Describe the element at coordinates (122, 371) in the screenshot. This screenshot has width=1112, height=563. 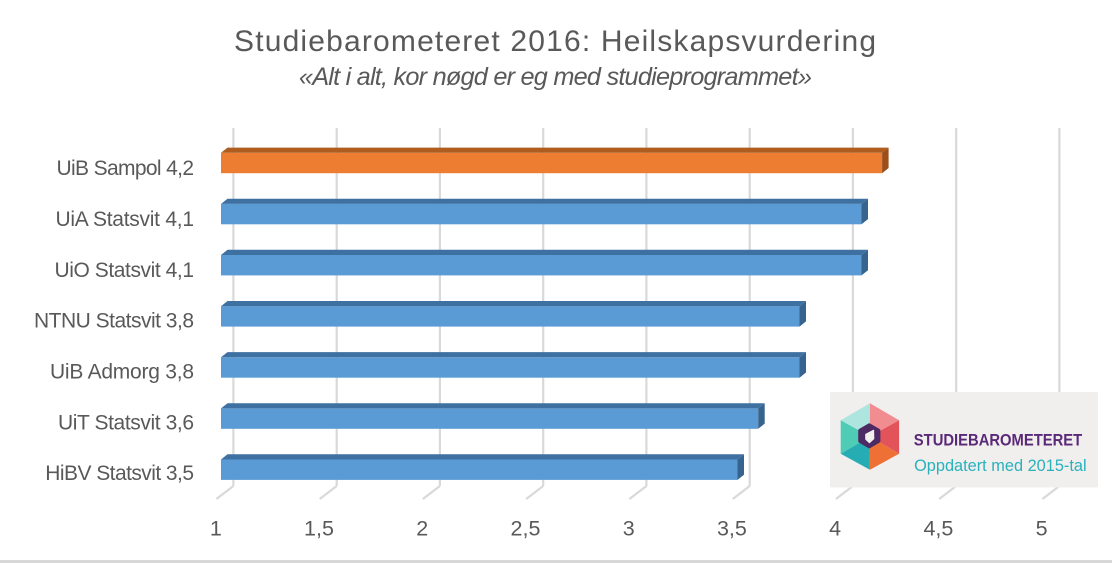
I see `svg-text: UiB Admorg 3,8` at that location.